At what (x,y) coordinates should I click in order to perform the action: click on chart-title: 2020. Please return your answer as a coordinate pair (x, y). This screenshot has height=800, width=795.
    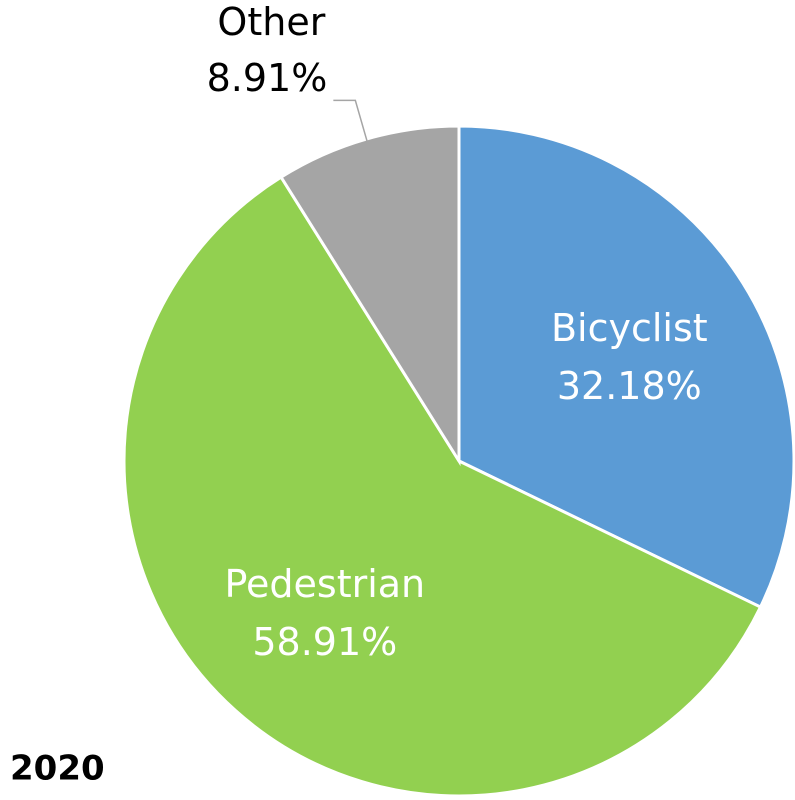
    Looking at the image, I should click on (57, 769).